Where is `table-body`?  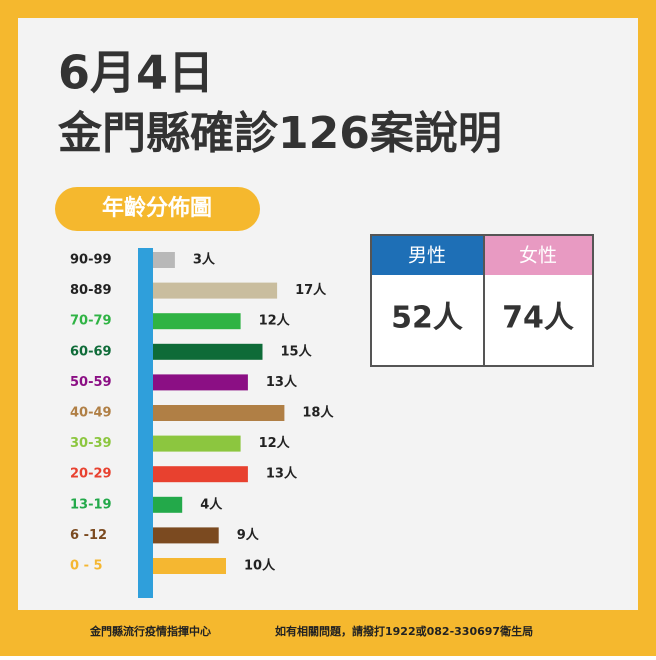
table-body is located at coordinates (482, 320).